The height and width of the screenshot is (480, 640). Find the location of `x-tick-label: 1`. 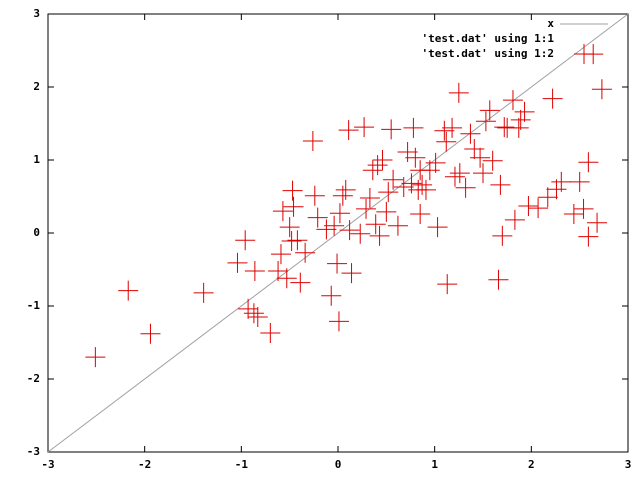

x-tick-label: 1 is located at coordinates (434, 464).